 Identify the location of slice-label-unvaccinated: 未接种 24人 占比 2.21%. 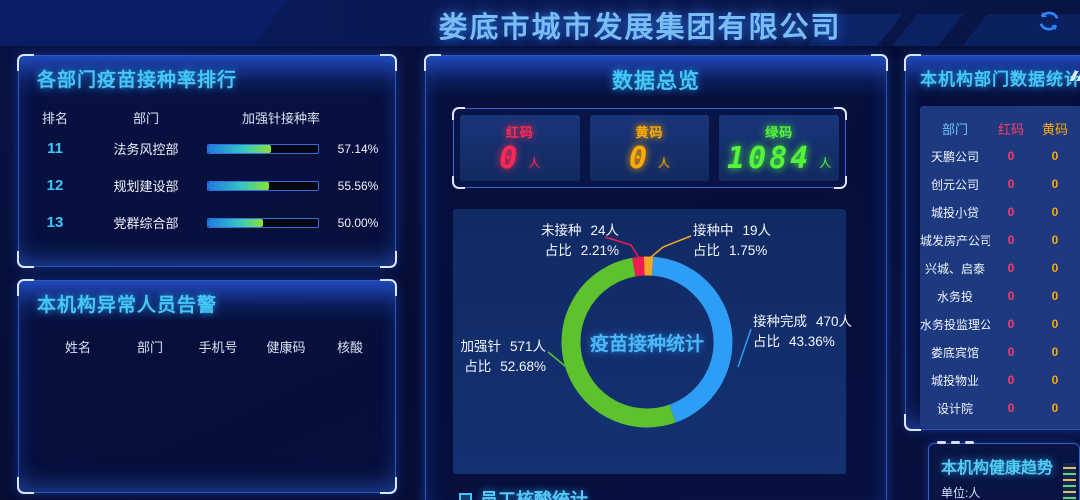
(579, 240).